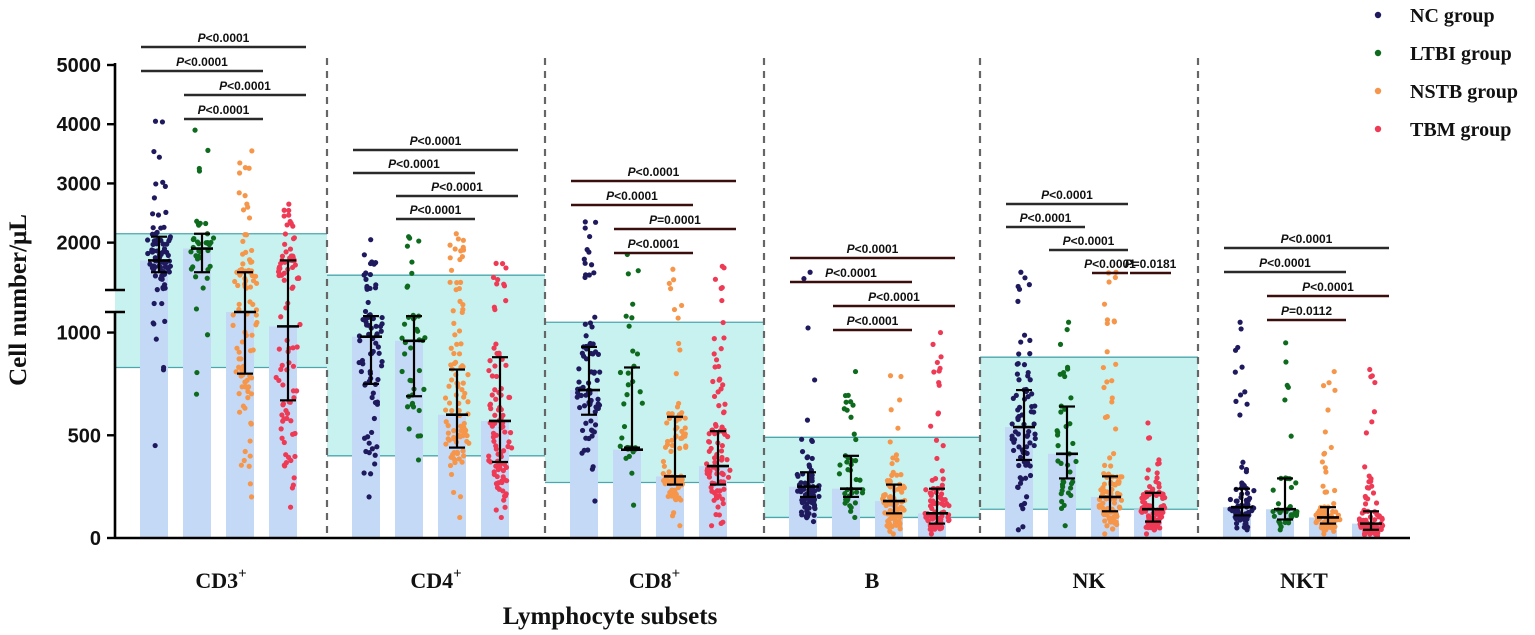  I want to click on x-tick-label: CD8+, so click(654, 579).